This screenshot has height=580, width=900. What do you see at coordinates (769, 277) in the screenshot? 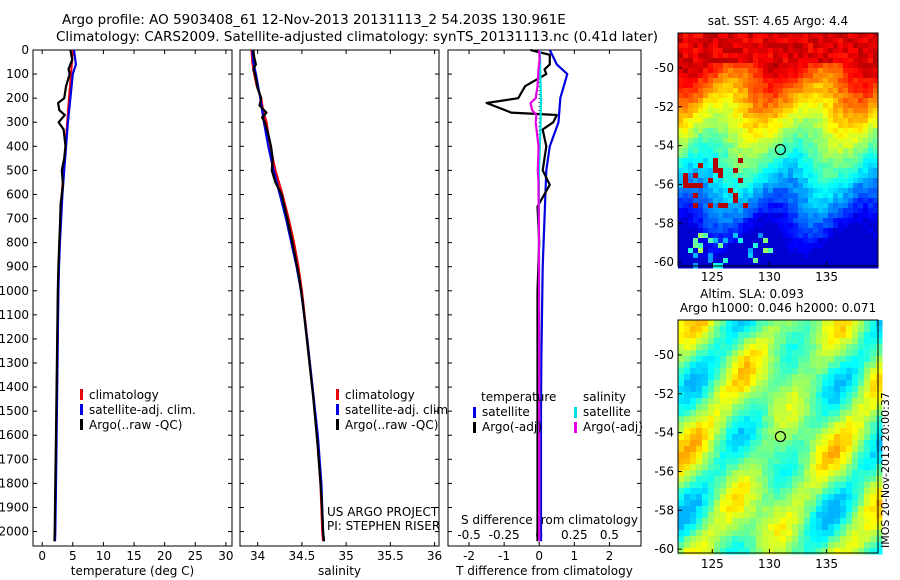
I see `x-tick-label: 130` at bounding box center [769, 277].